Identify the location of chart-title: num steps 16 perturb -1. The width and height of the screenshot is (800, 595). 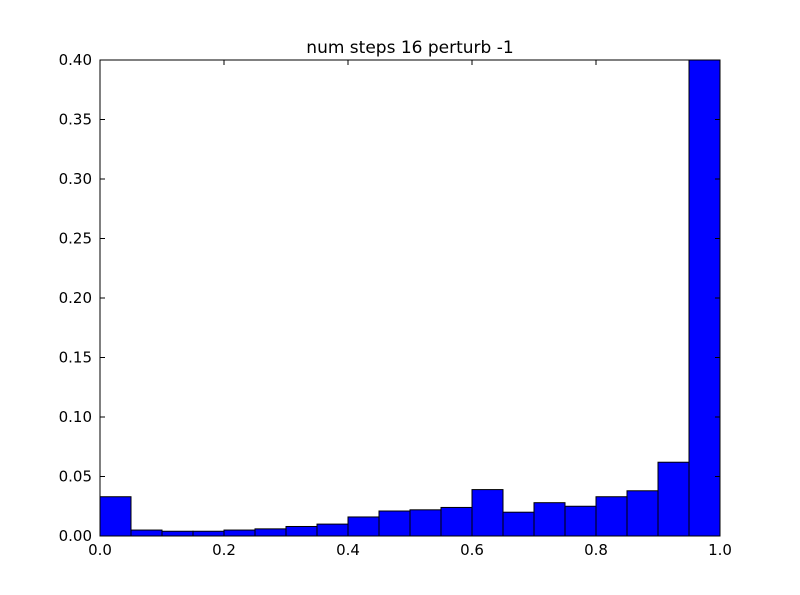
(409, 48).